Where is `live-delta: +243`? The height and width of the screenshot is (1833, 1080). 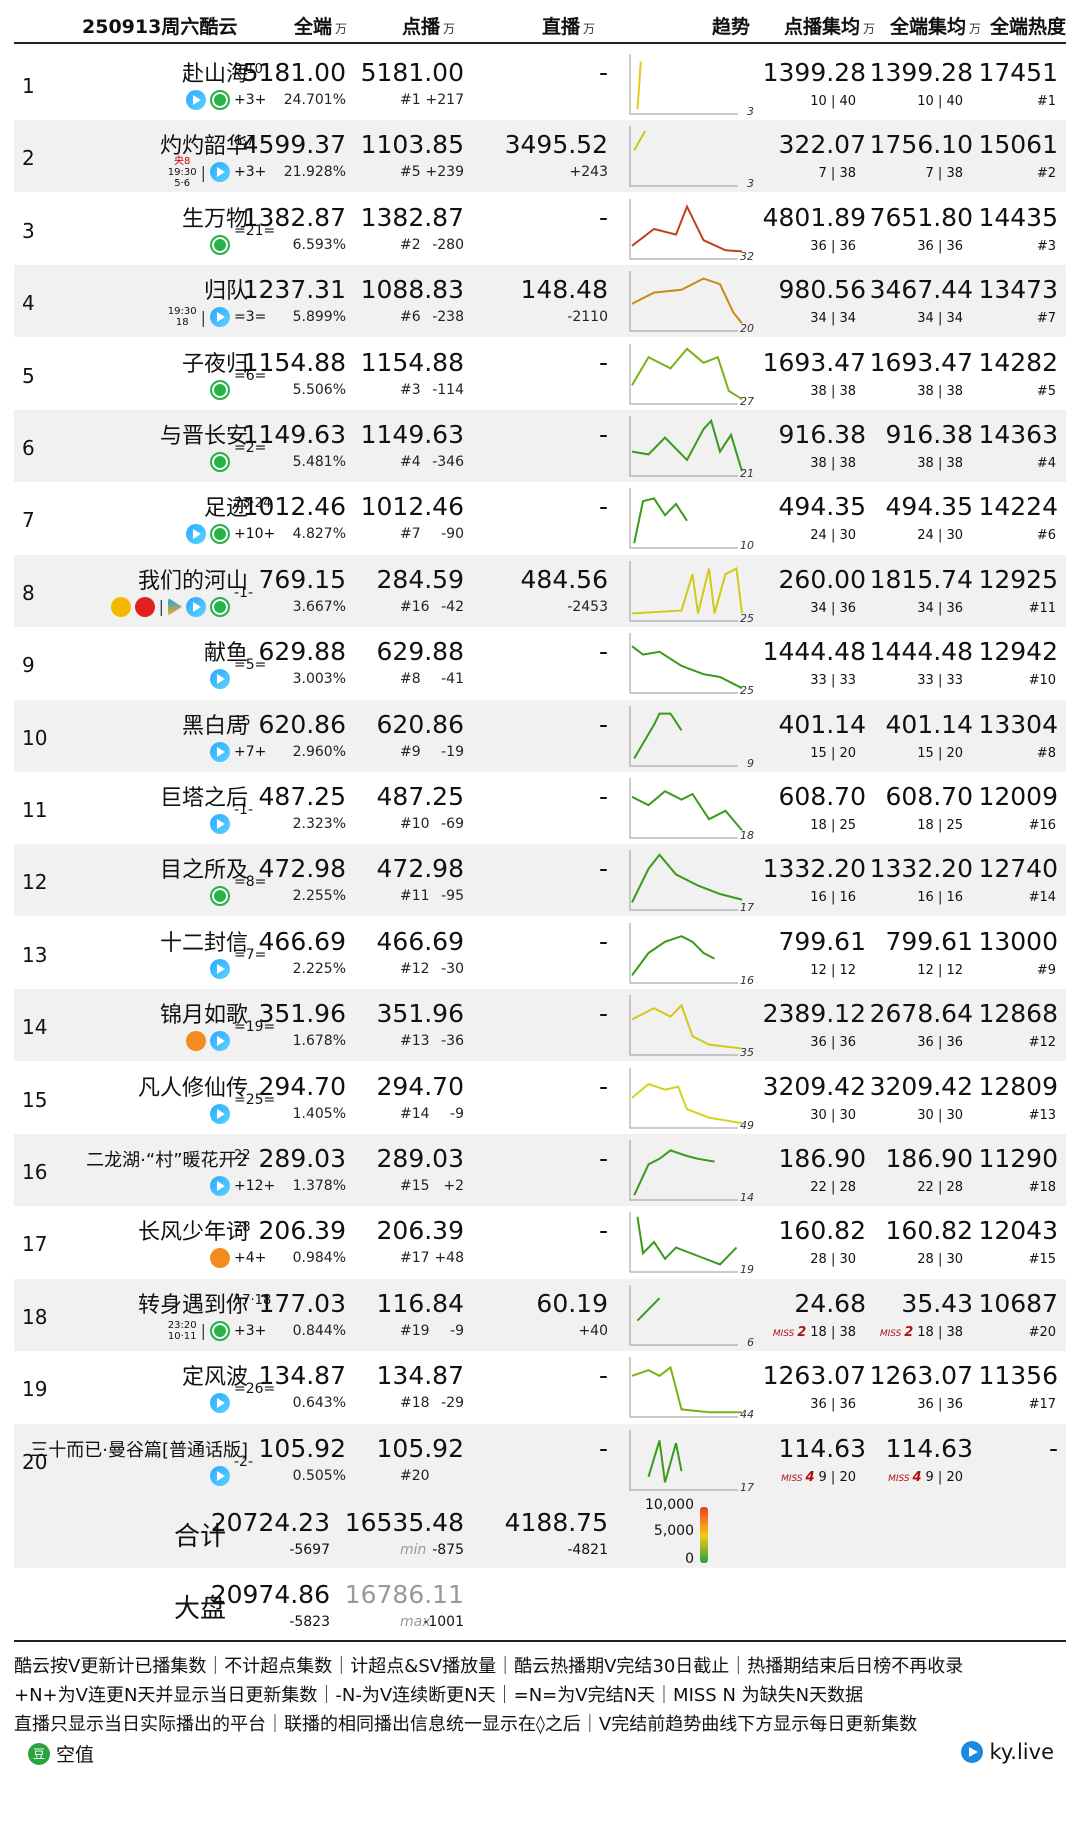 live-delta: +243 is located at coordinates (588, 172).